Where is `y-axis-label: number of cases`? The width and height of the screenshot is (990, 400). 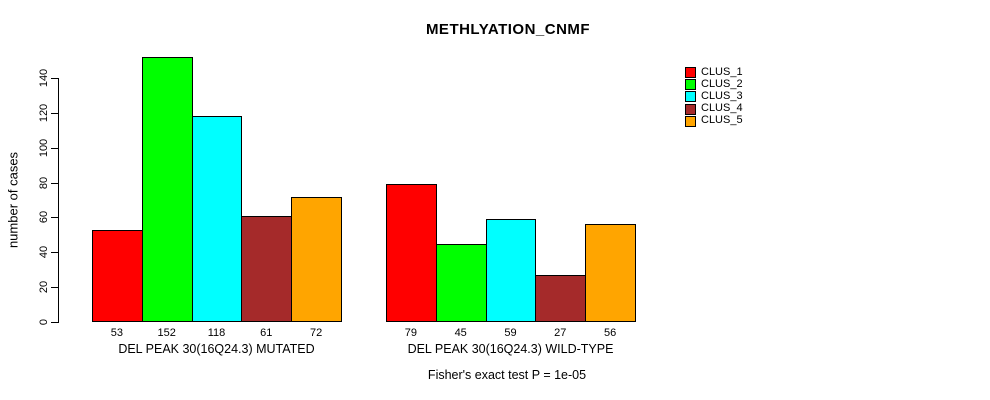
y-axis-label: number of cases is located at coordinates (13, 200).